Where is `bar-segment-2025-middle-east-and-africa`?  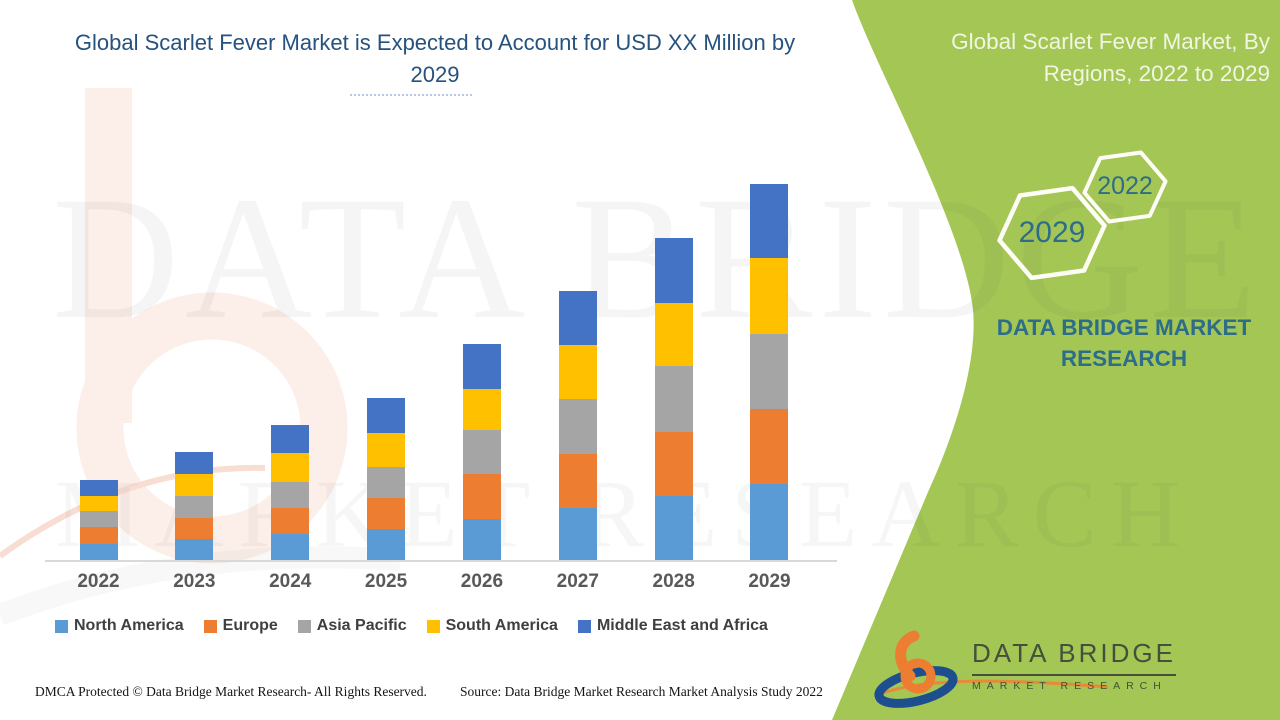 bar-segment-2025-middle-east-and-africa is located at coordinates (386, 415).